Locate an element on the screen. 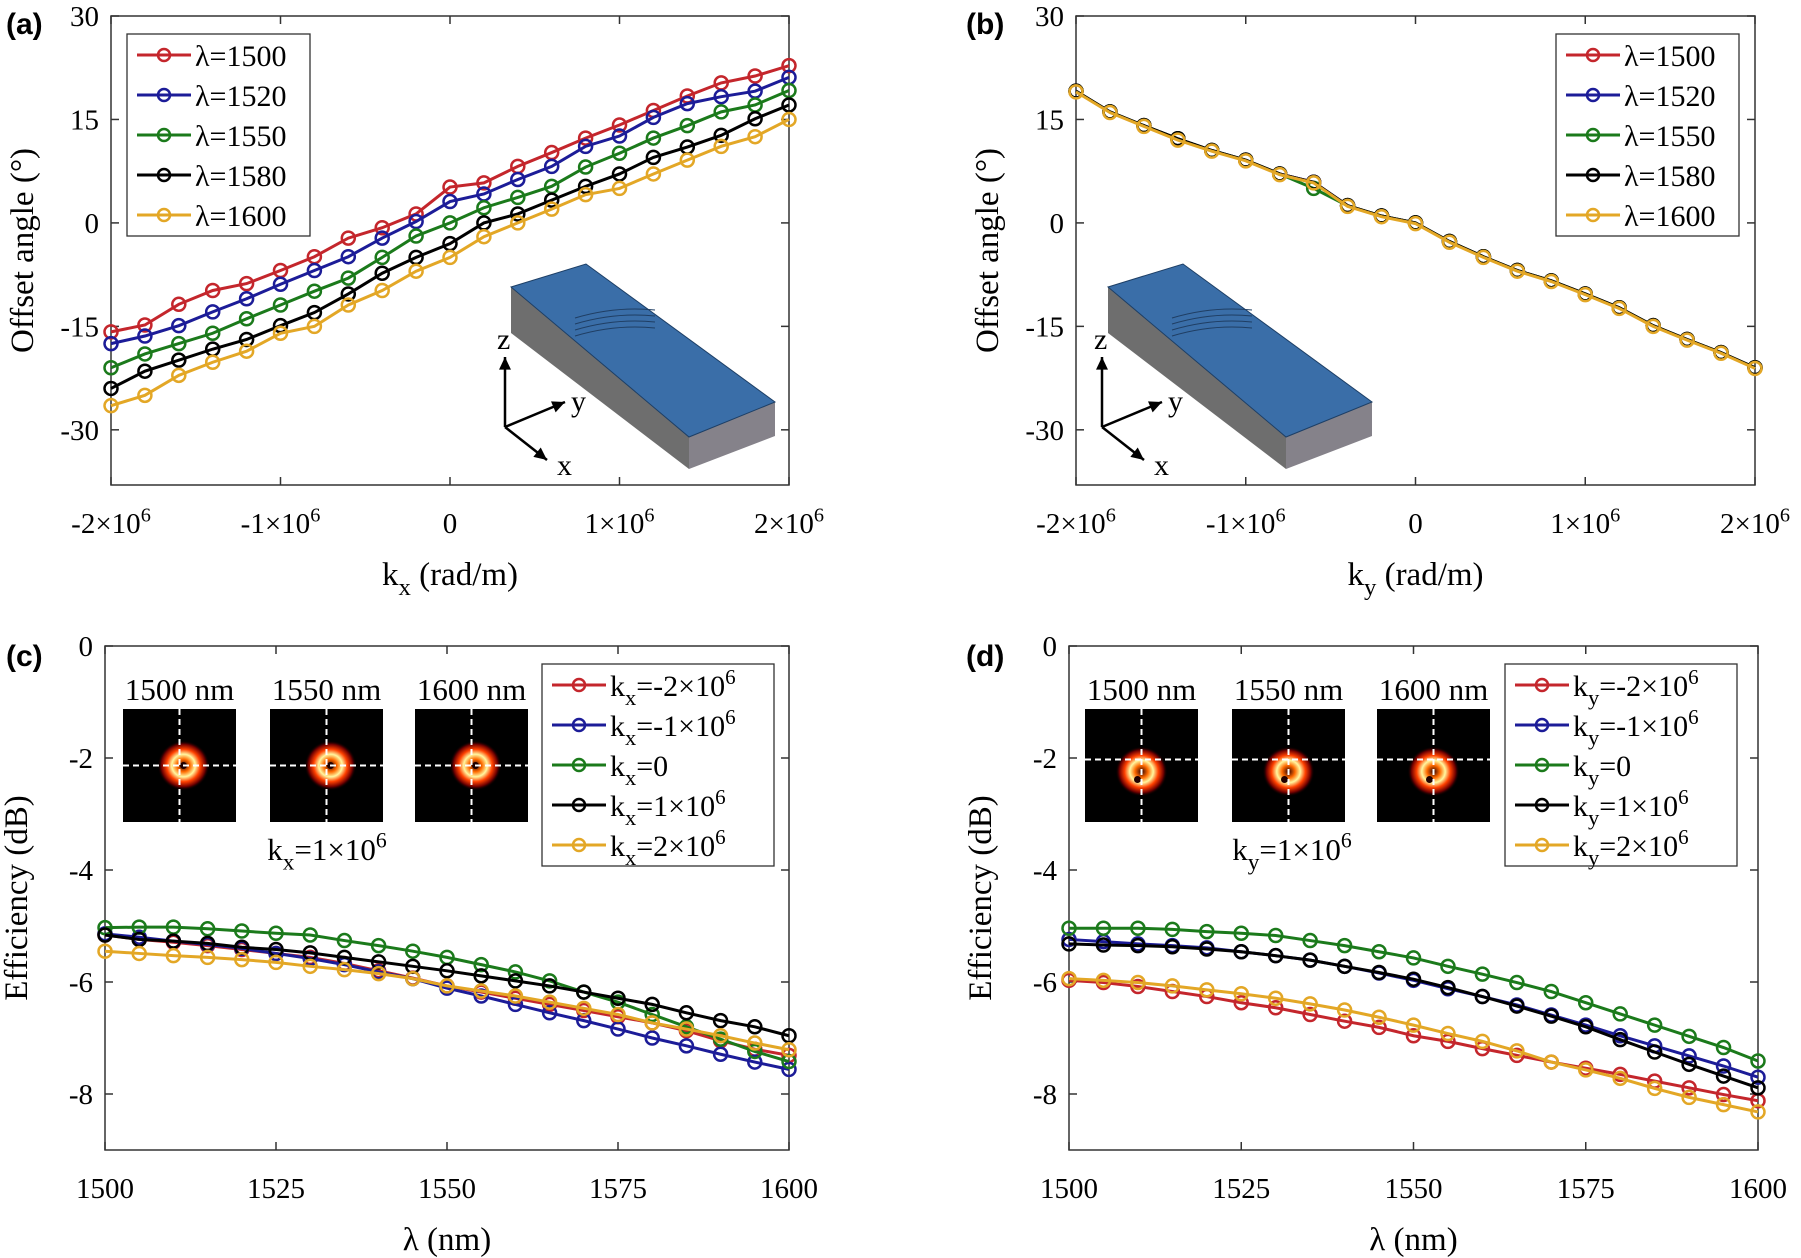 The width and height of the screenshot is (1801, 1258). waveguide-side is located at coordinates (1197, 378).